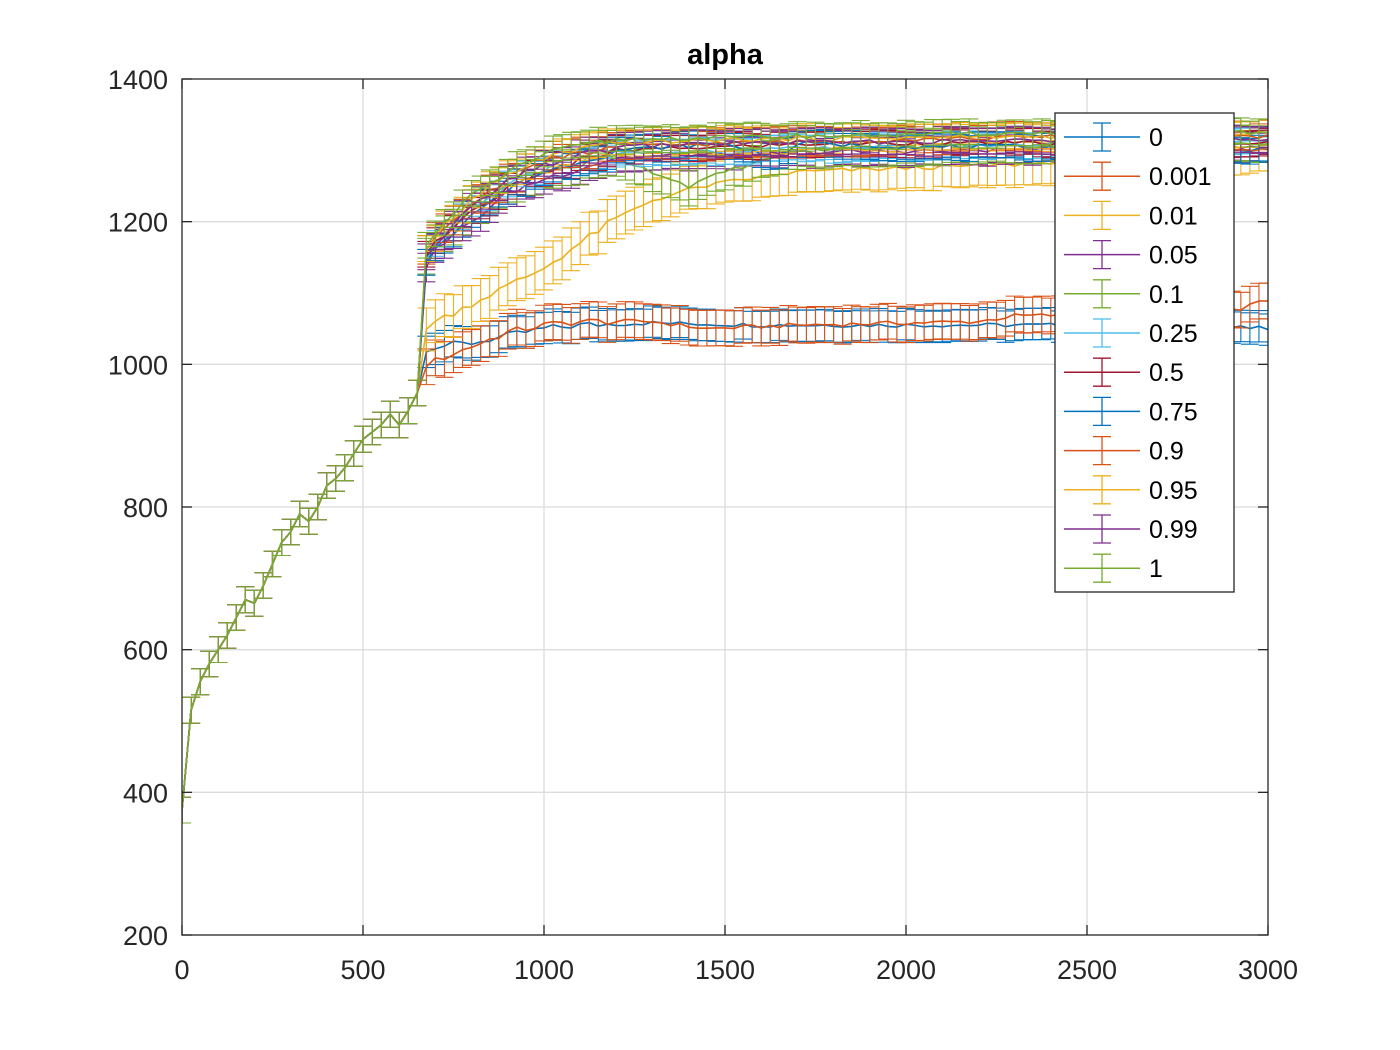 This screenshot has width=1400, height=1050. What do you see at coordinates (725, 970) in the screenshot?
I see `x-tick-label: 1500` at bounding box center [725, 970].